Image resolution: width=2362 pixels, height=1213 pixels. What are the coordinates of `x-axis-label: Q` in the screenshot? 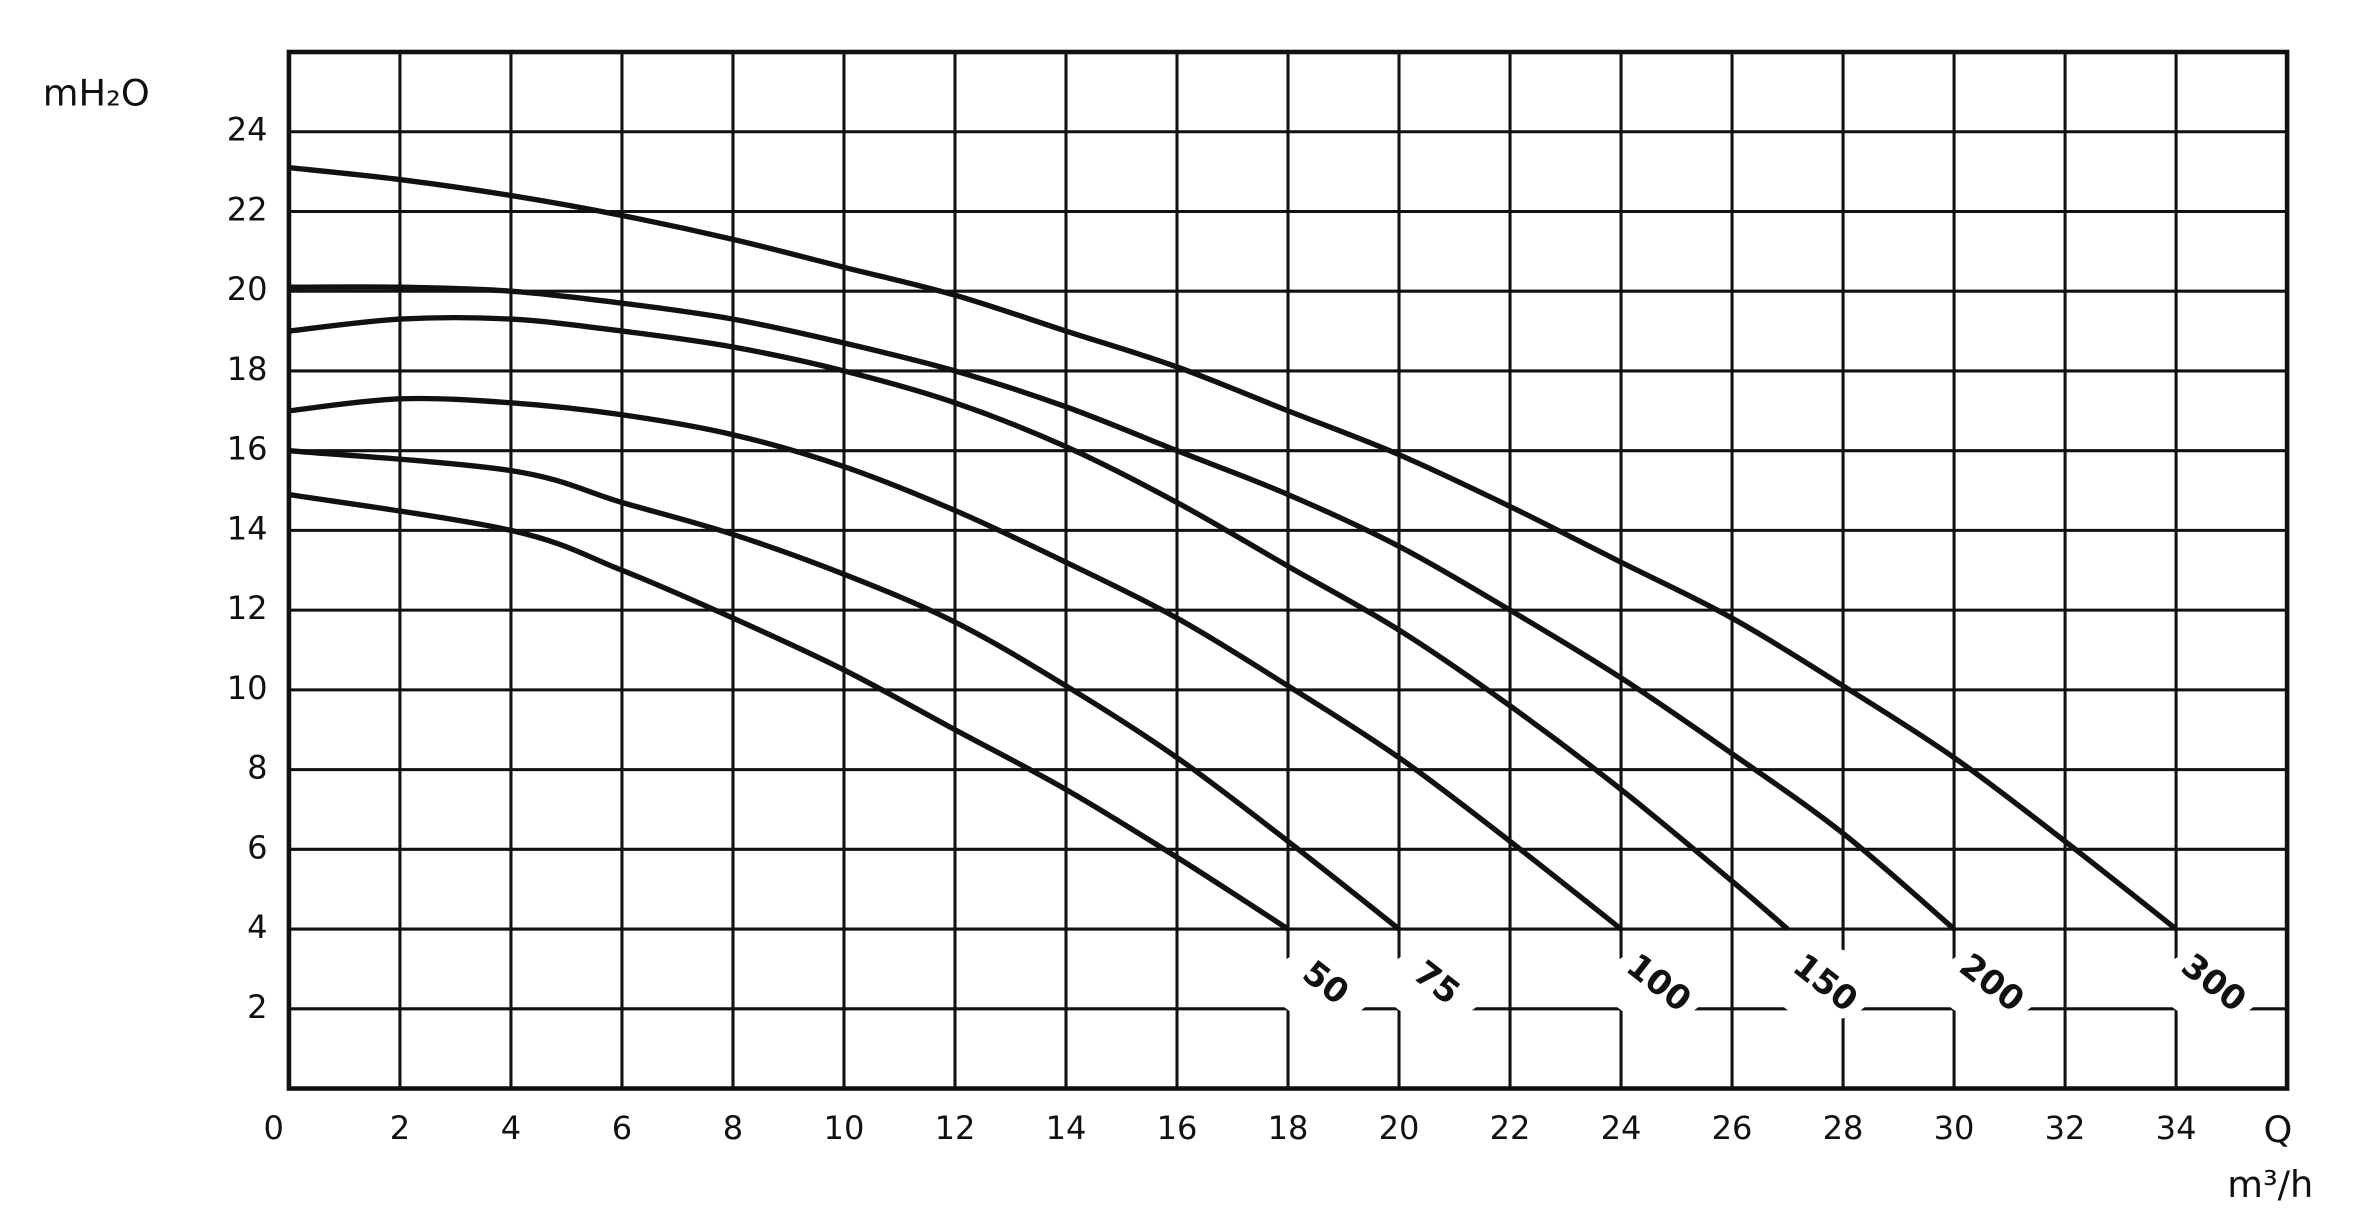 It's located at (2277, 1129).